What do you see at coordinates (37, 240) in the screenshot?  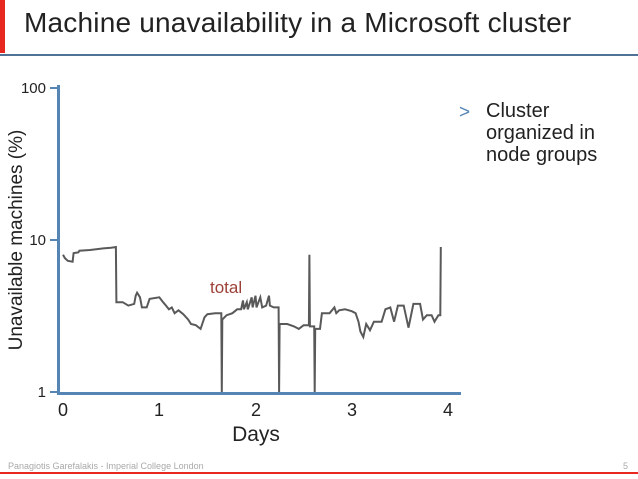 I see `y-tick-label-10: 10` at bounding box center [37, 240].